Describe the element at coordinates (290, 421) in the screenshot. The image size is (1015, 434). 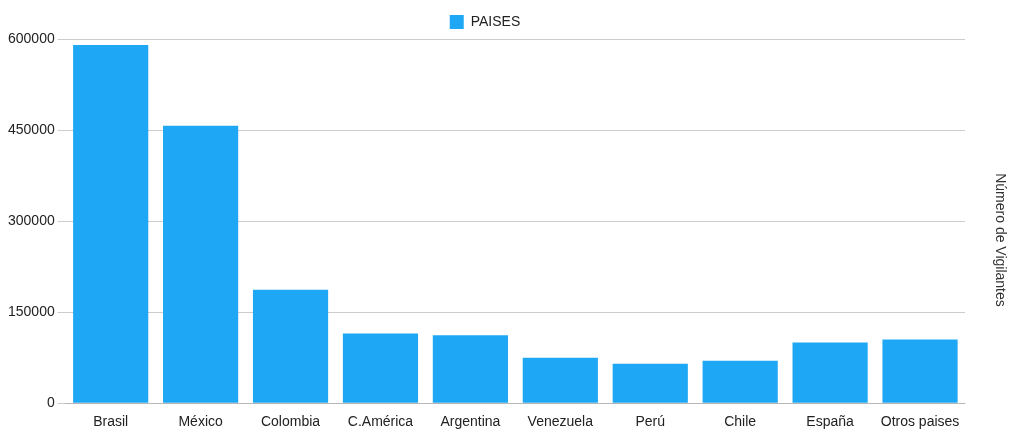
I see `x-tick-label: Colombia` at that location.